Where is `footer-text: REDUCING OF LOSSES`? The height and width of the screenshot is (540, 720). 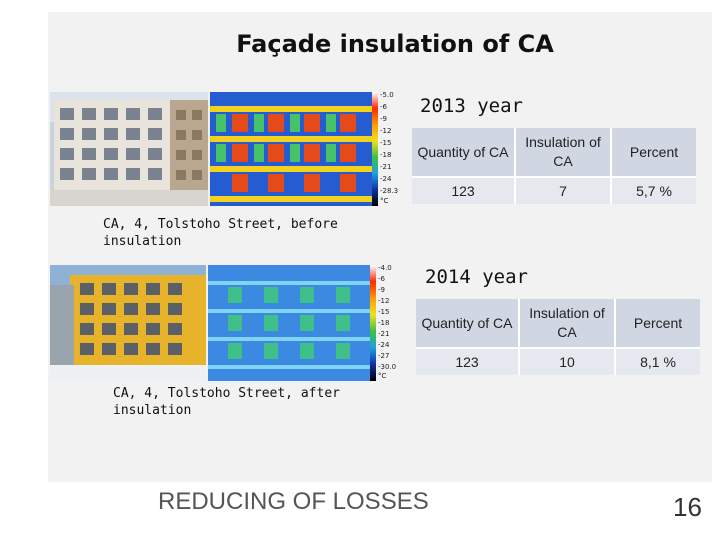 footer-text: REDUCING OF LOSSES is located at coordinates (293, 501).